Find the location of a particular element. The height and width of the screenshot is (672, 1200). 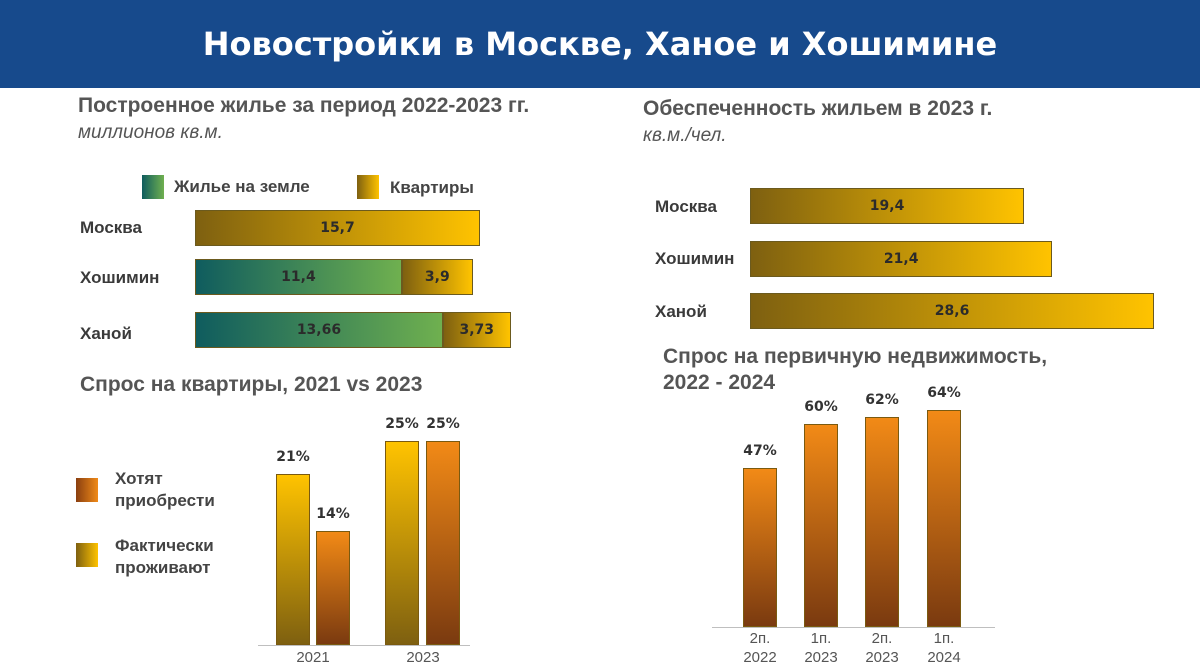

bar-housing-provision: 19,4 is located at coordinates (887, 206).